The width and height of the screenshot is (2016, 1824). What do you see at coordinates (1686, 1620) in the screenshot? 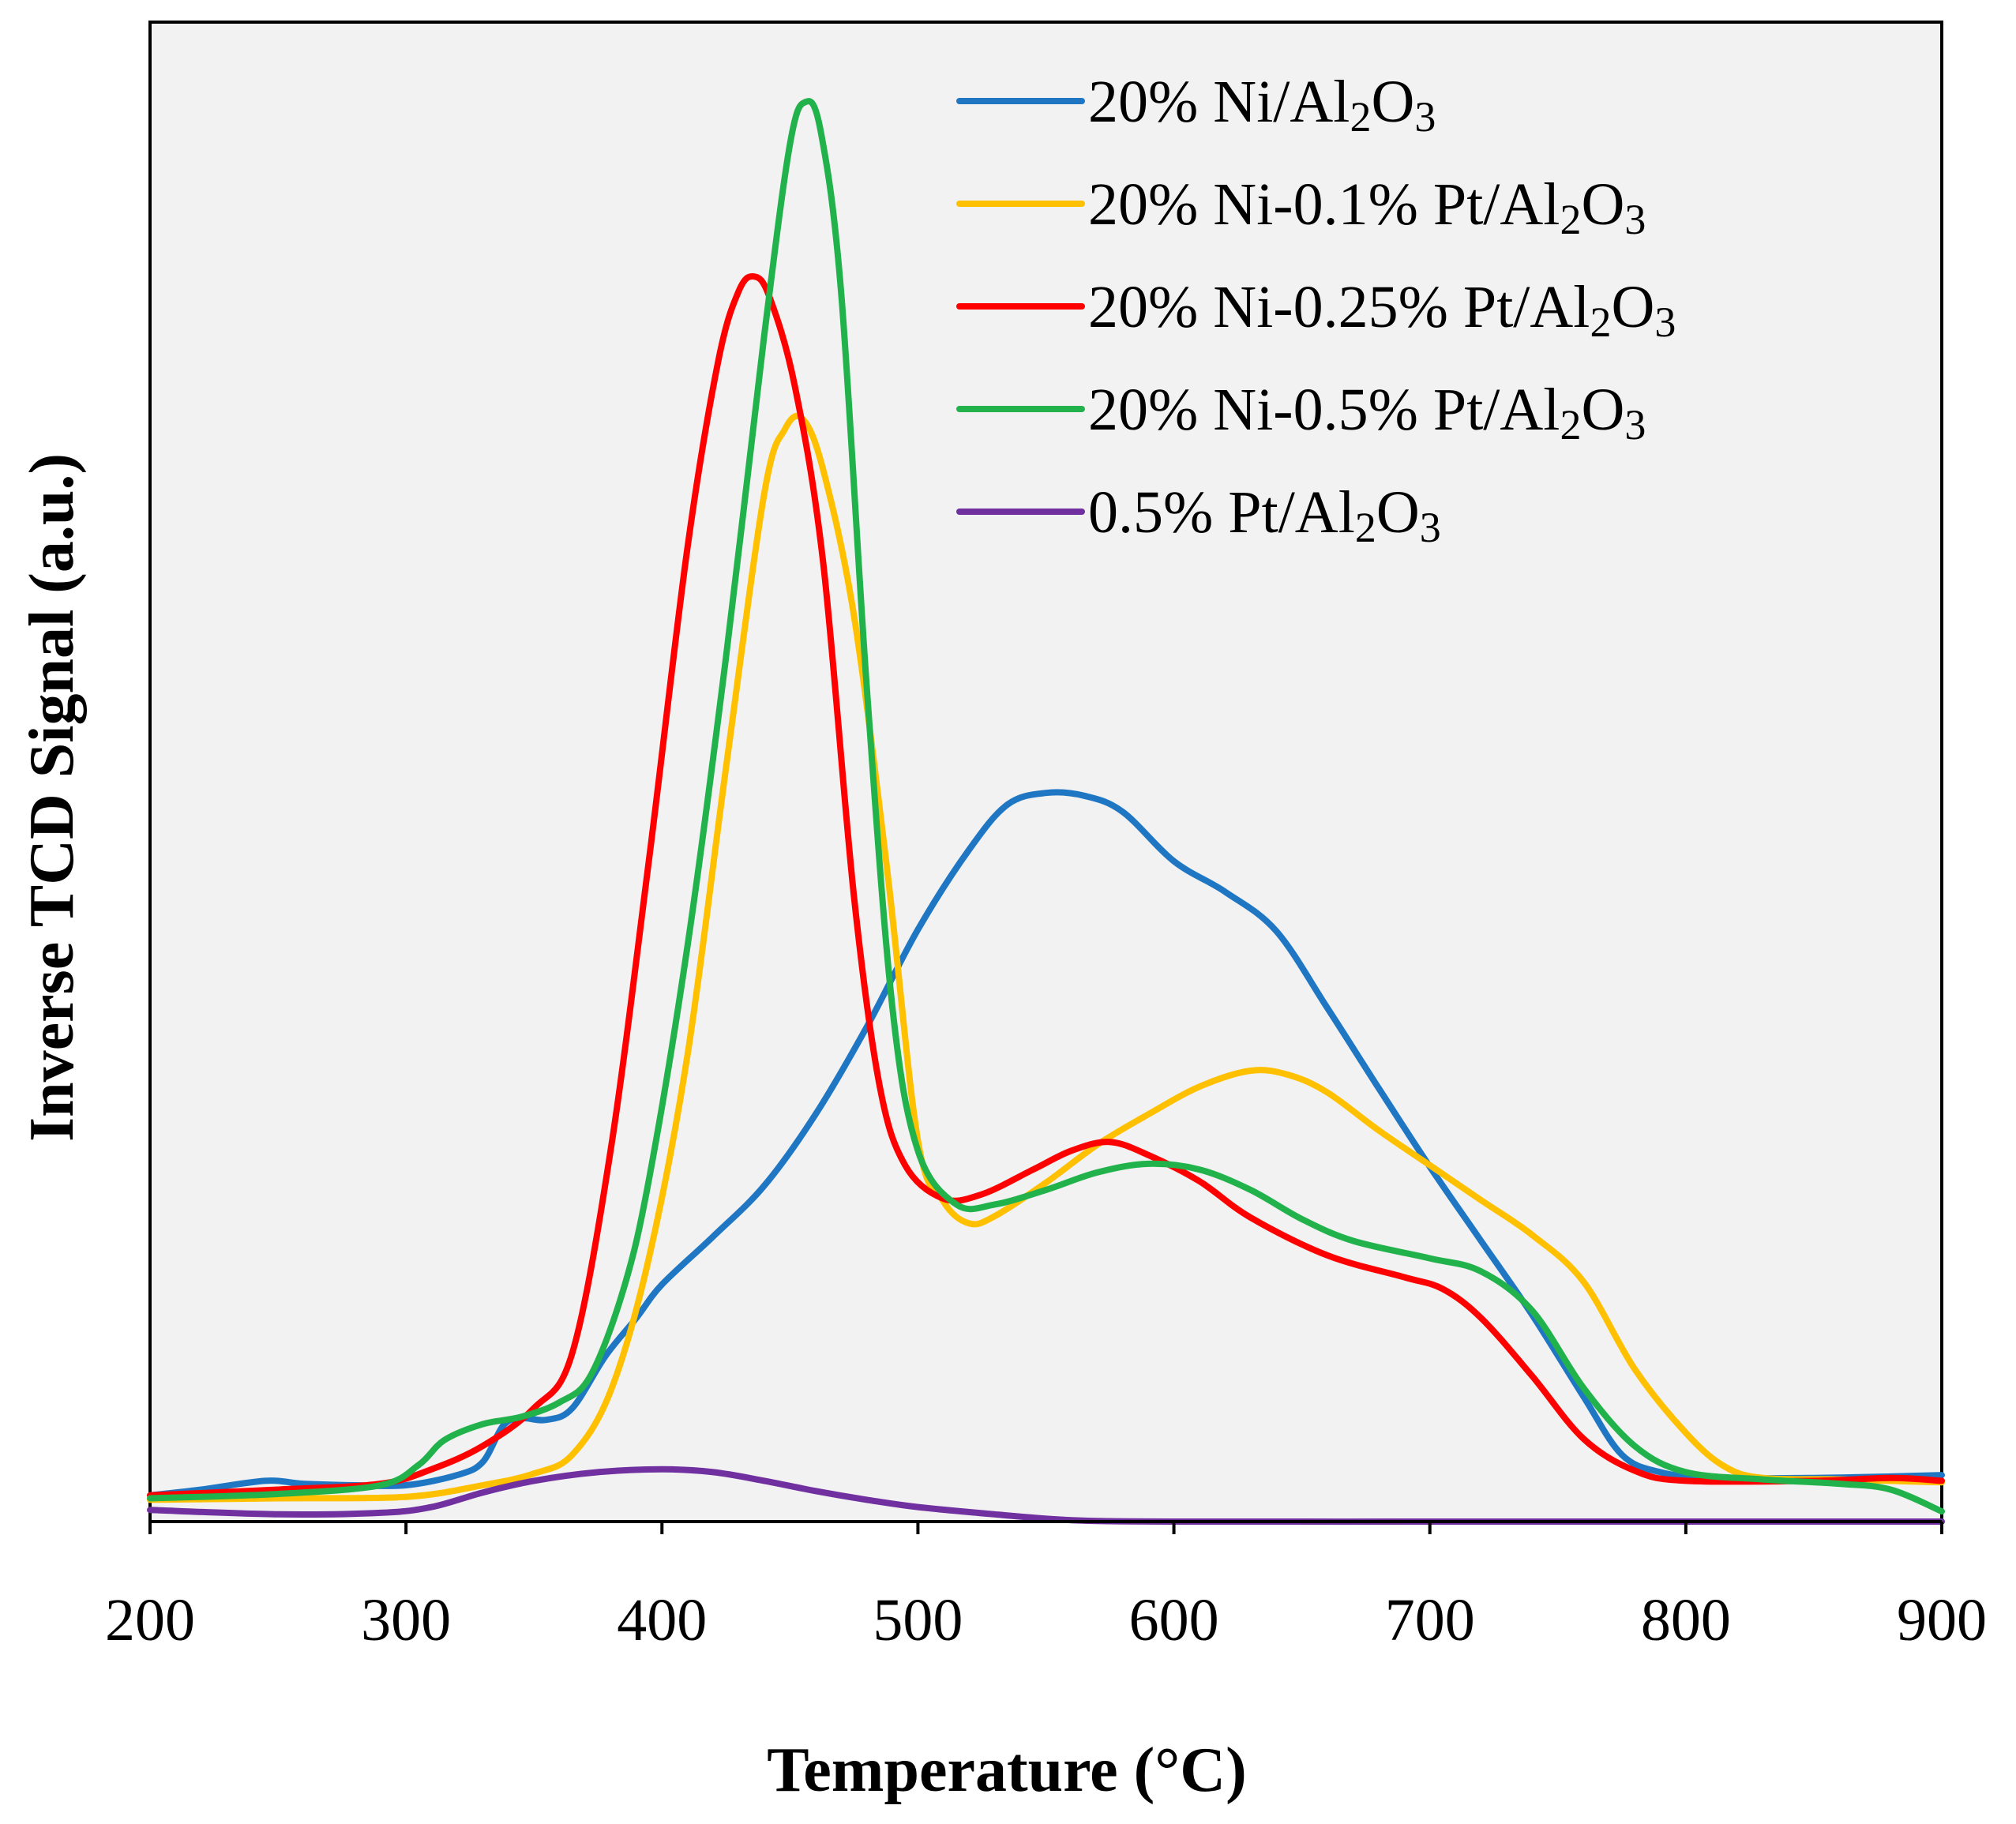
I see `x-tick-label: 800` at bounding box center [1686, 1620].